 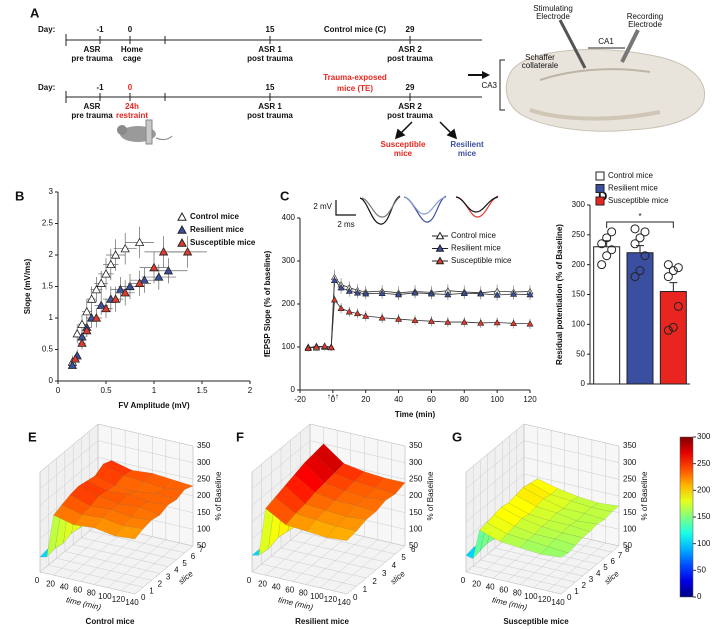 I want to click on colorbar-tick-label: 250, so click(x=704, y=463).